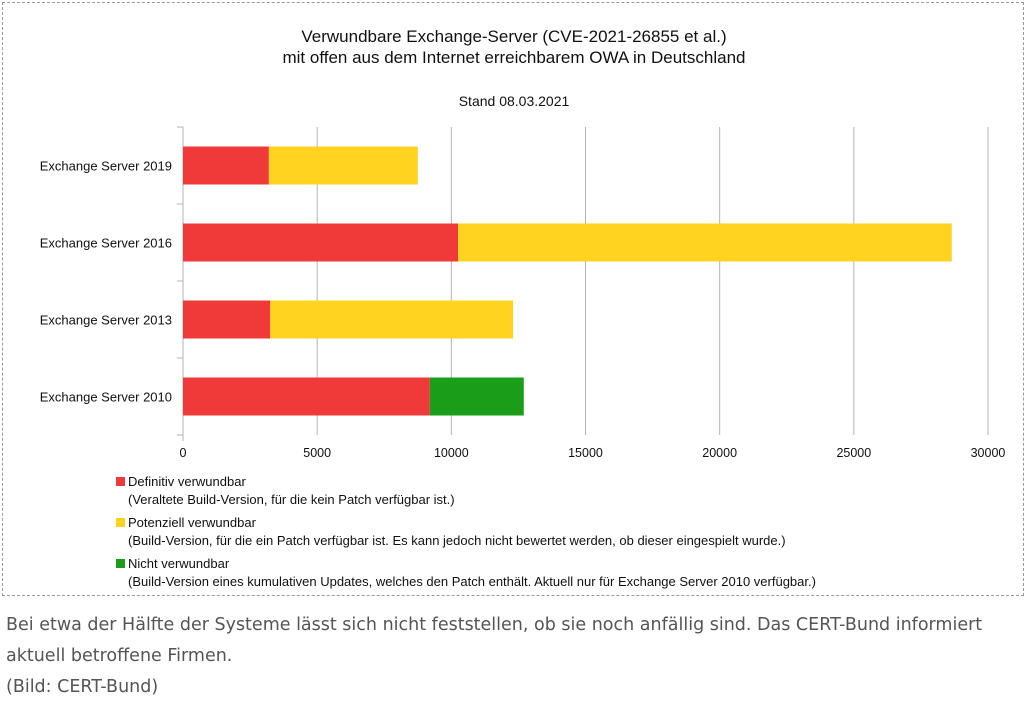 The image size is (1030, 714). I want to click on x-tick-label: 15000, so click(585, 453).